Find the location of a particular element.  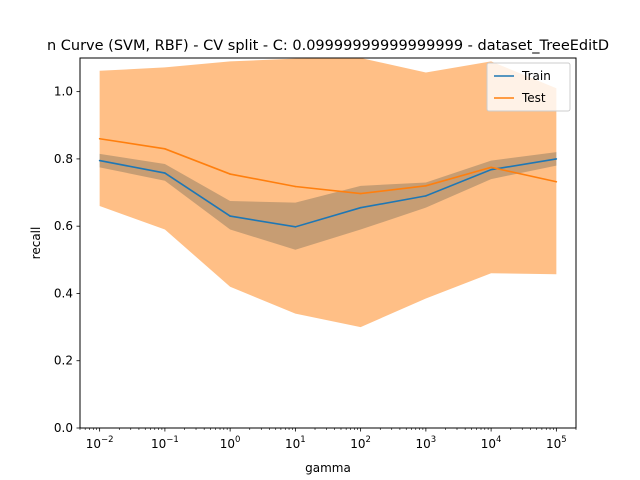

legend: Train Test is located at coordinates (528, 87).